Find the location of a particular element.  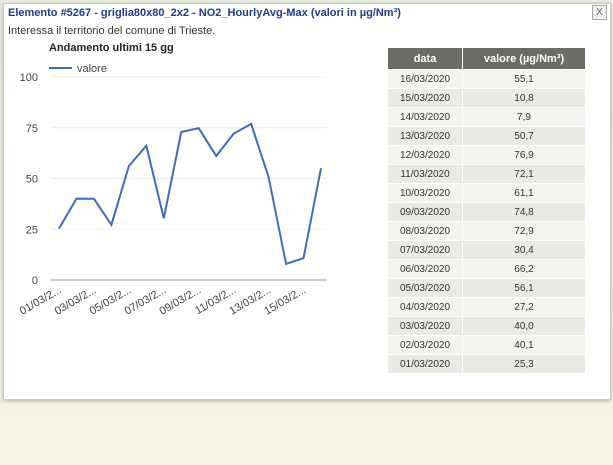

table-cell: 72,1 is located at coordinates (524, 174).